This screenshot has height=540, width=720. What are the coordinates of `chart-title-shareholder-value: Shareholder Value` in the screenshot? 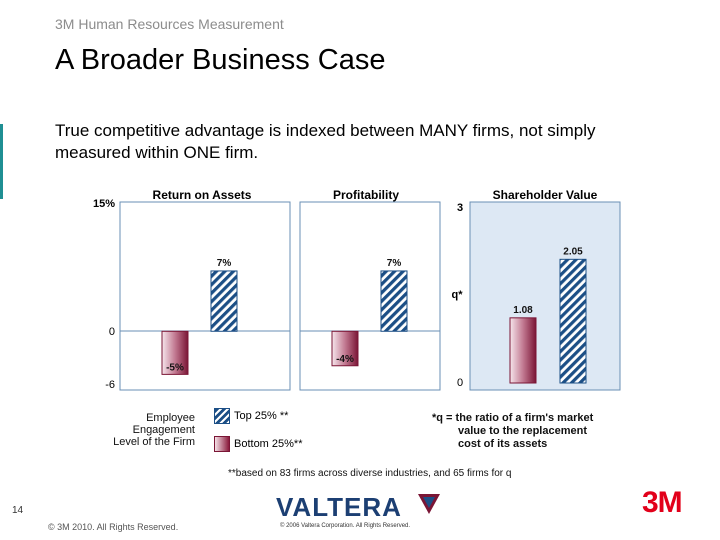 It's located at (545, 195).